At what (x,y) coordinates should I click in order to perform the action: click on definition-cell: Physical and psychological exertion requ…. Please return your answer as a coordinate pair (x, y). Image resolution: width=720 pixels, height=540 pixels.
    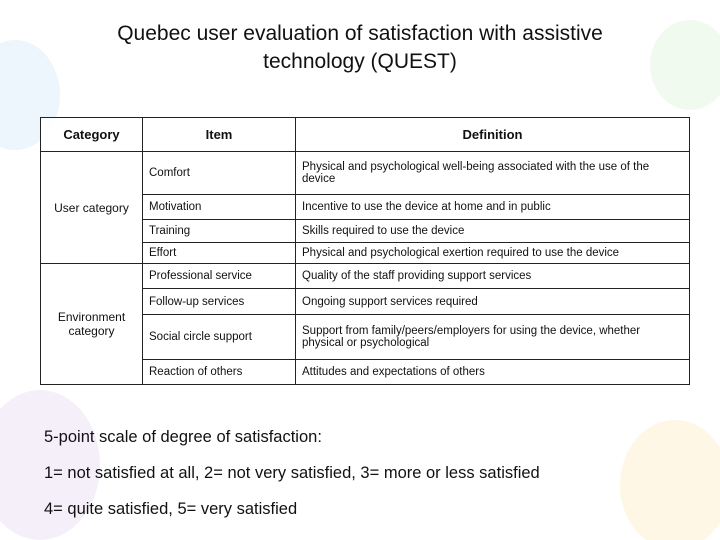
    Looking at the image, I should click on (492, 253).